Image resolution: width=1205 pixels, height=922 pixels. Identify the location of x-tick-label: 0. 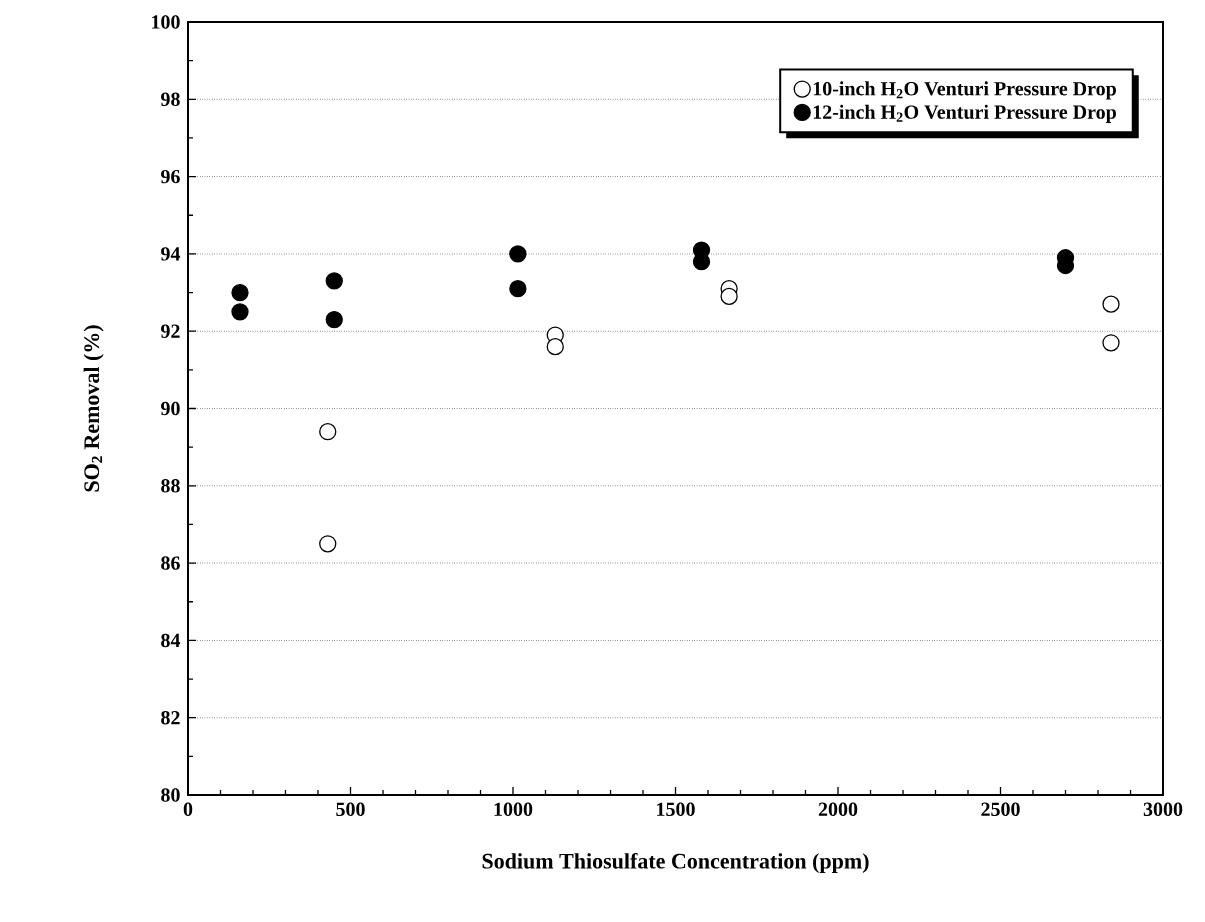
(188, 809).